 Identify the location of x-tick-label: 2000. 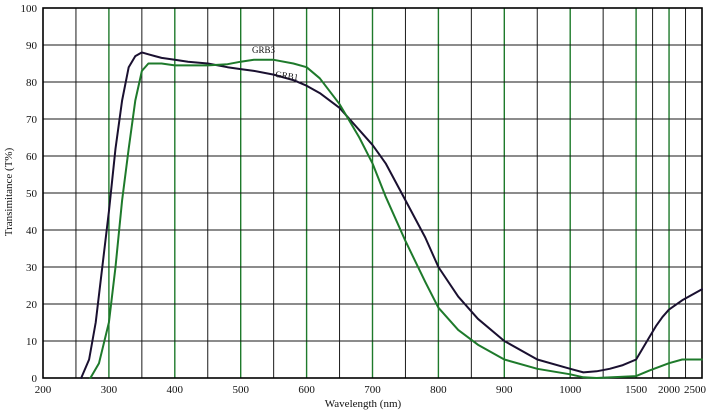
(669, 390).